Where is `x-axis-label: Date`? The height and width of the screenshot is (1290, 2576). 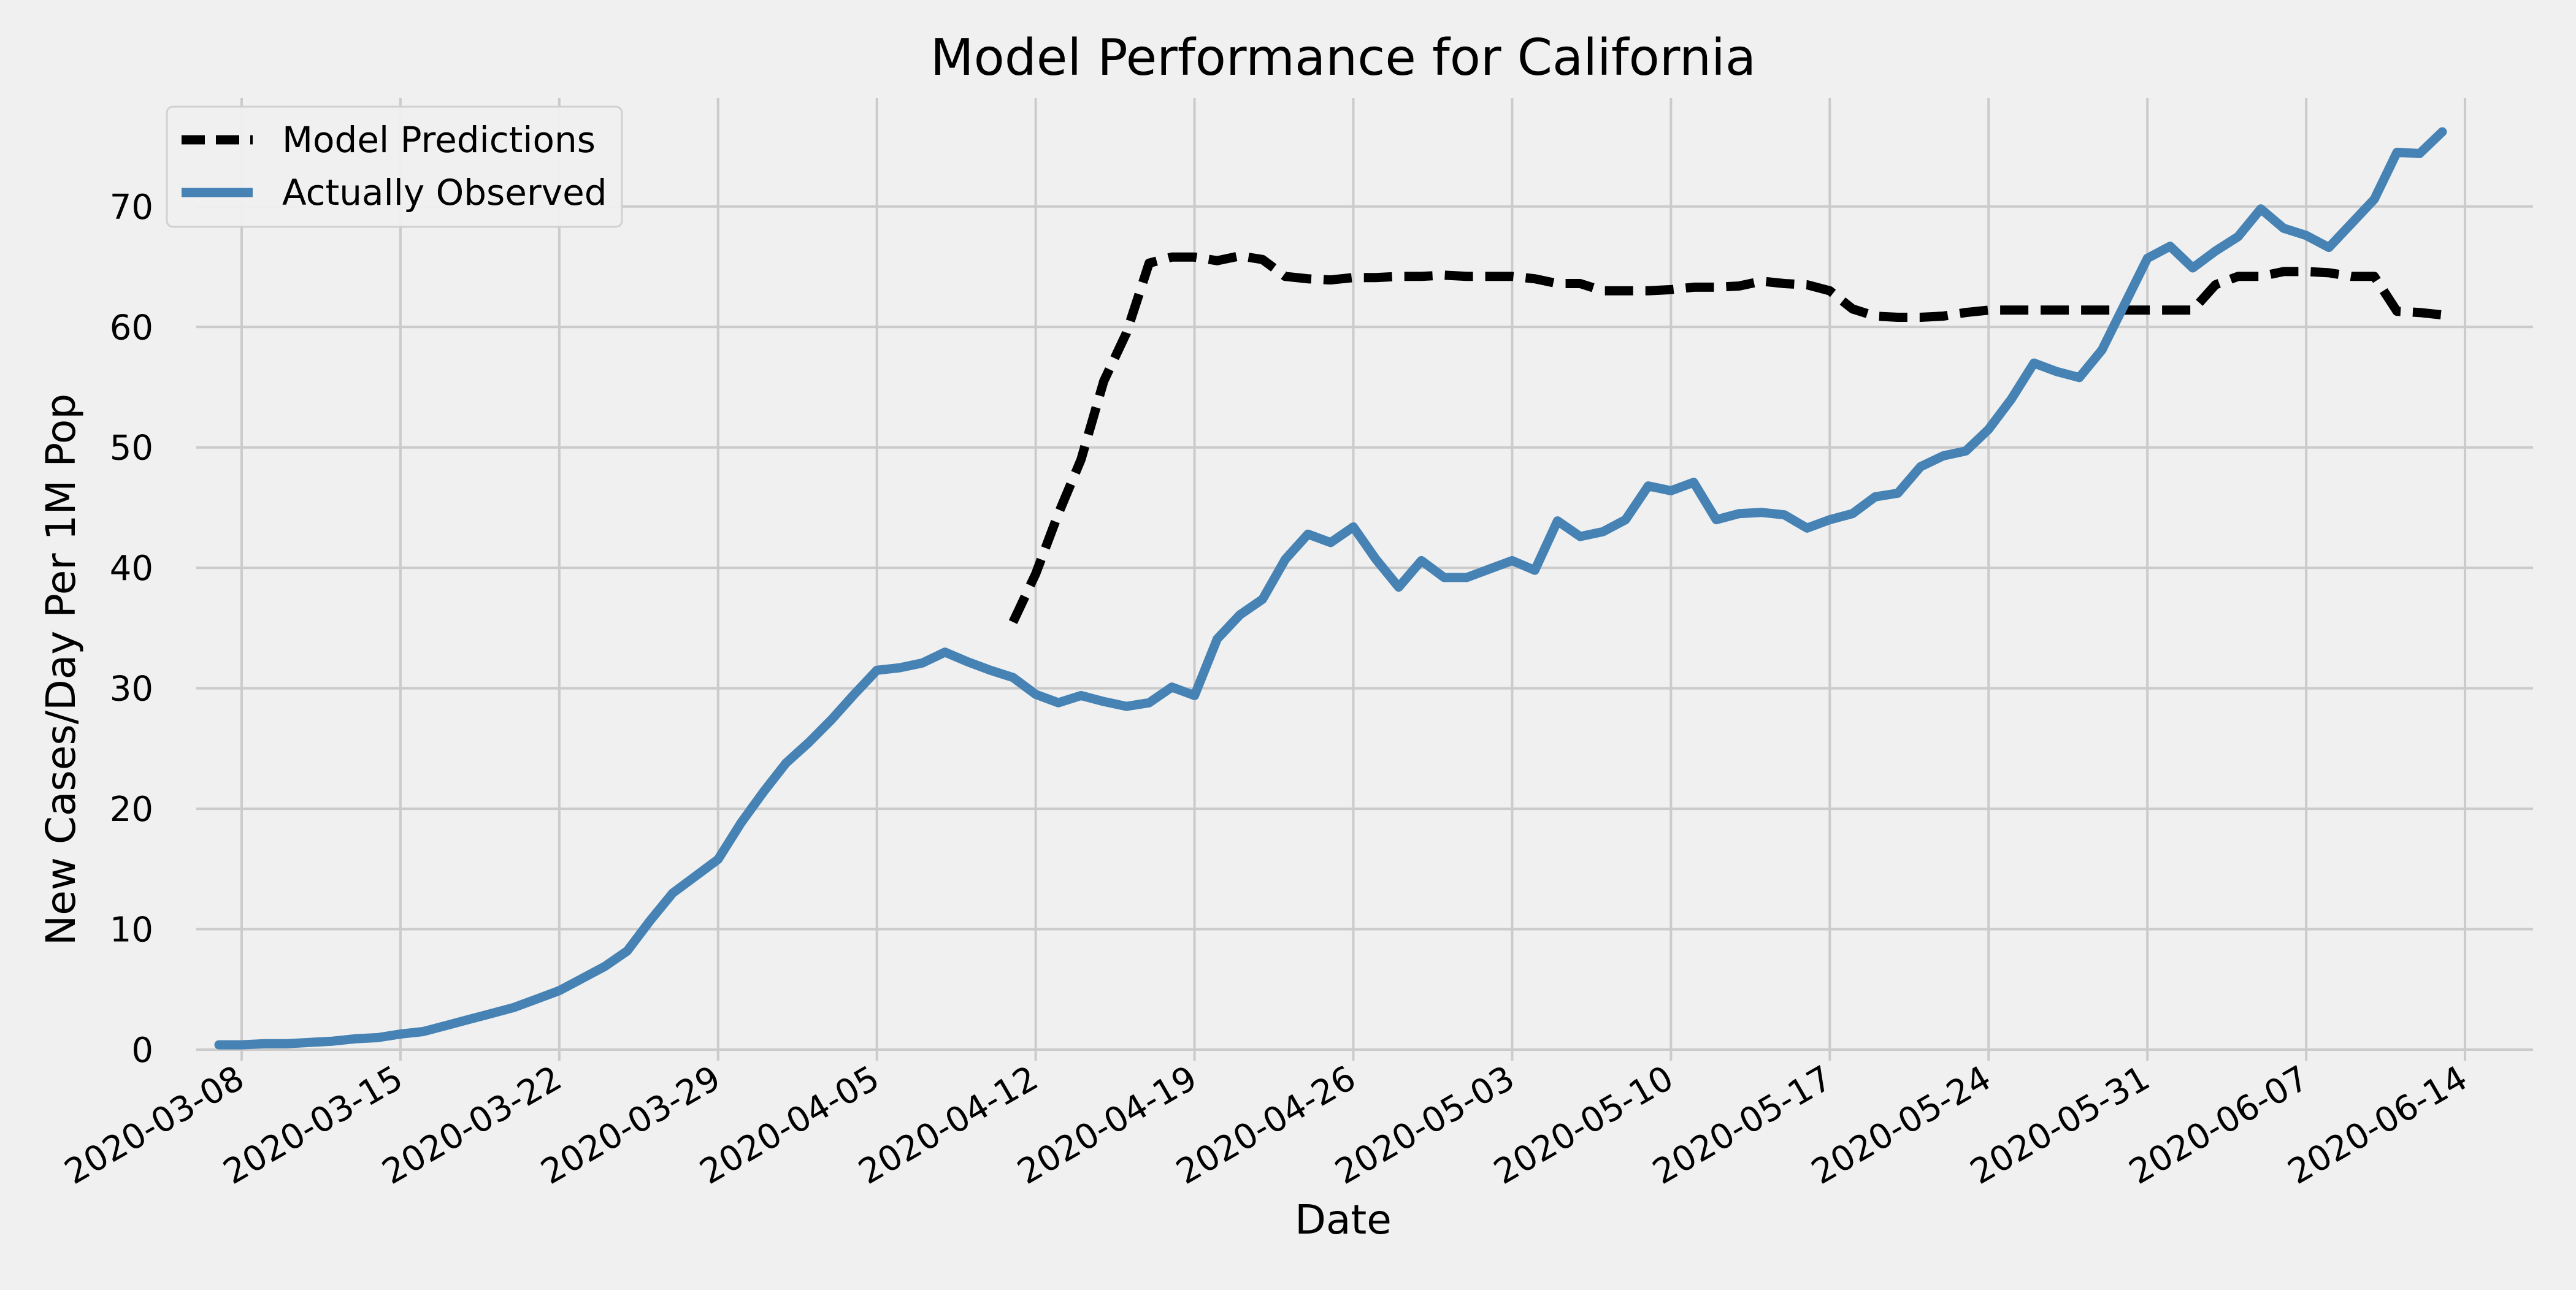 x-axis-label: Date is located at coordinates (1343, 1219).